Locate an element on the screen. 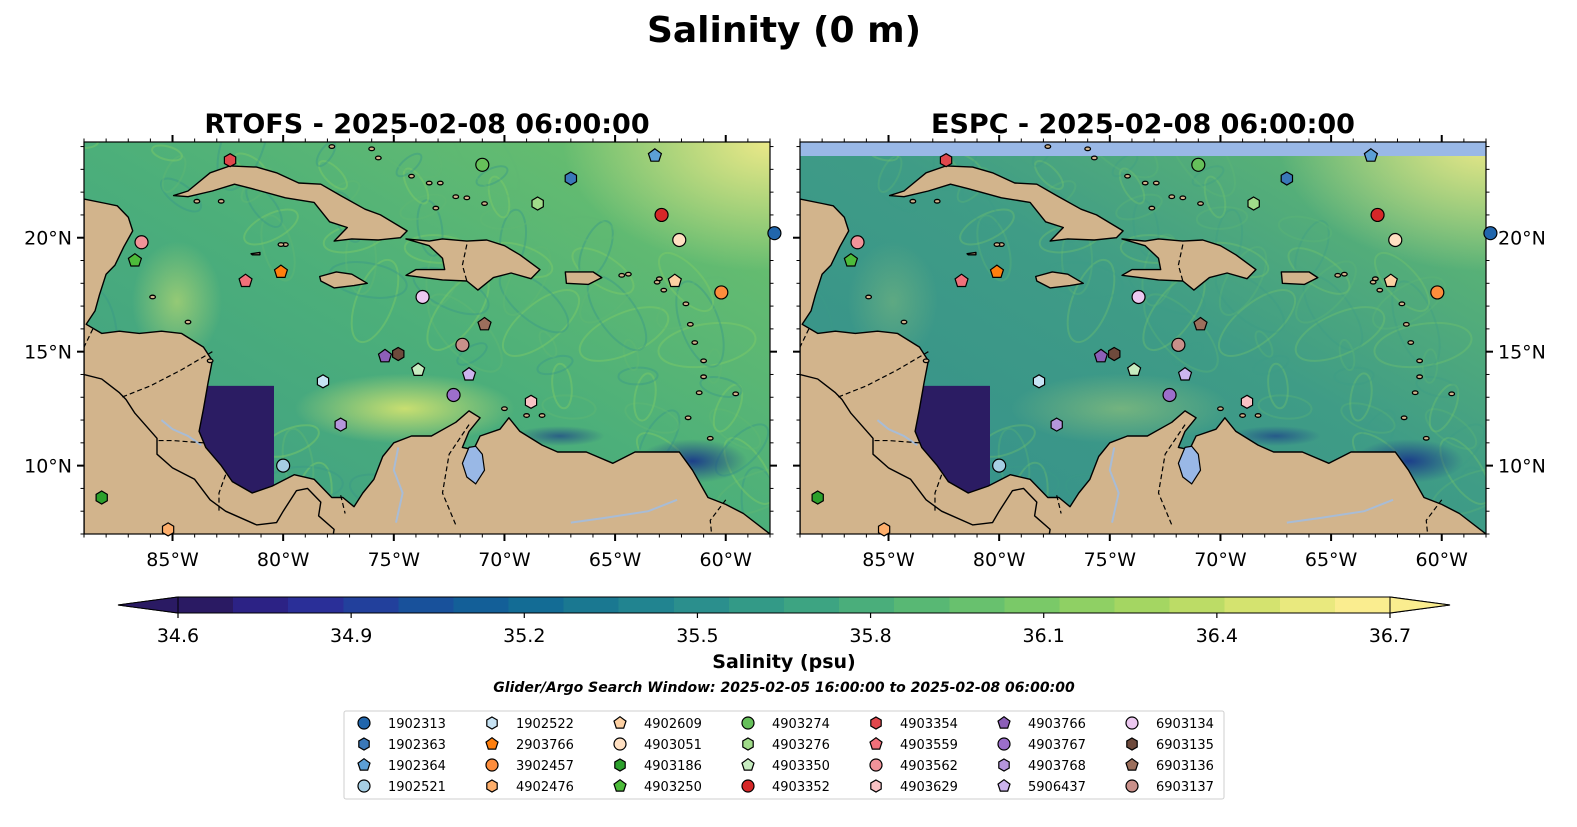 This screenshot has width=1577, height=827. legend-item-4903562: 4903562 is located at coordinates (913, 766).